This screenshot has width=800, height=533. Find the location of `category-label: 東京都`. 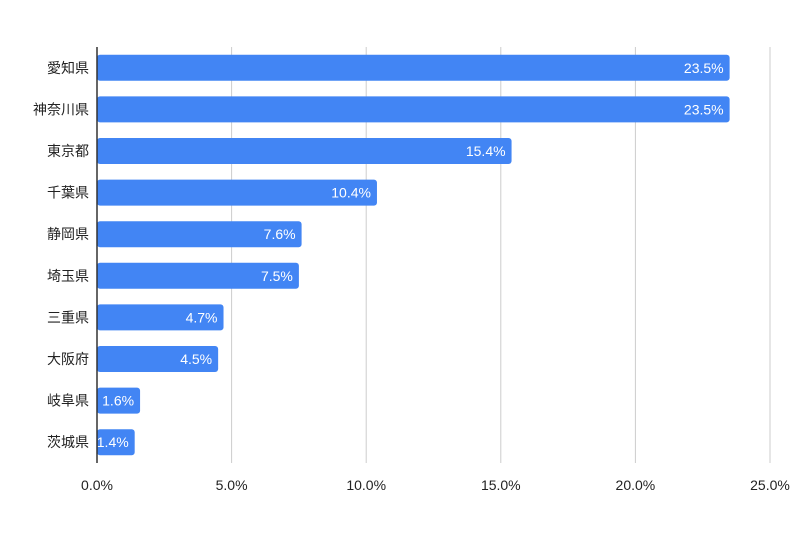

category-label: 東京都 is located at coordinates (68, 152).